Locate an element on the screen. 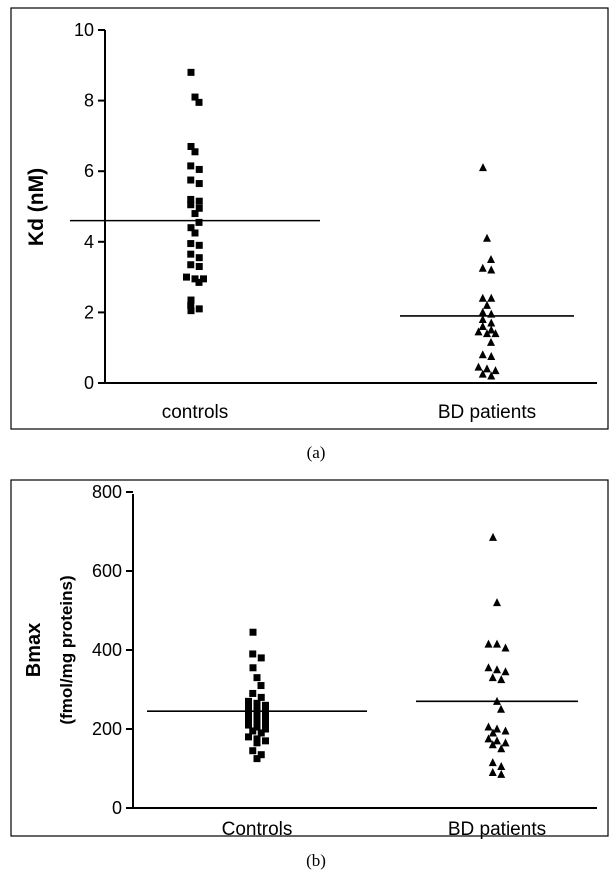  panel-b-y-axis-label-units: (fmol/mg proteins) is located at coordinates (66, 649).